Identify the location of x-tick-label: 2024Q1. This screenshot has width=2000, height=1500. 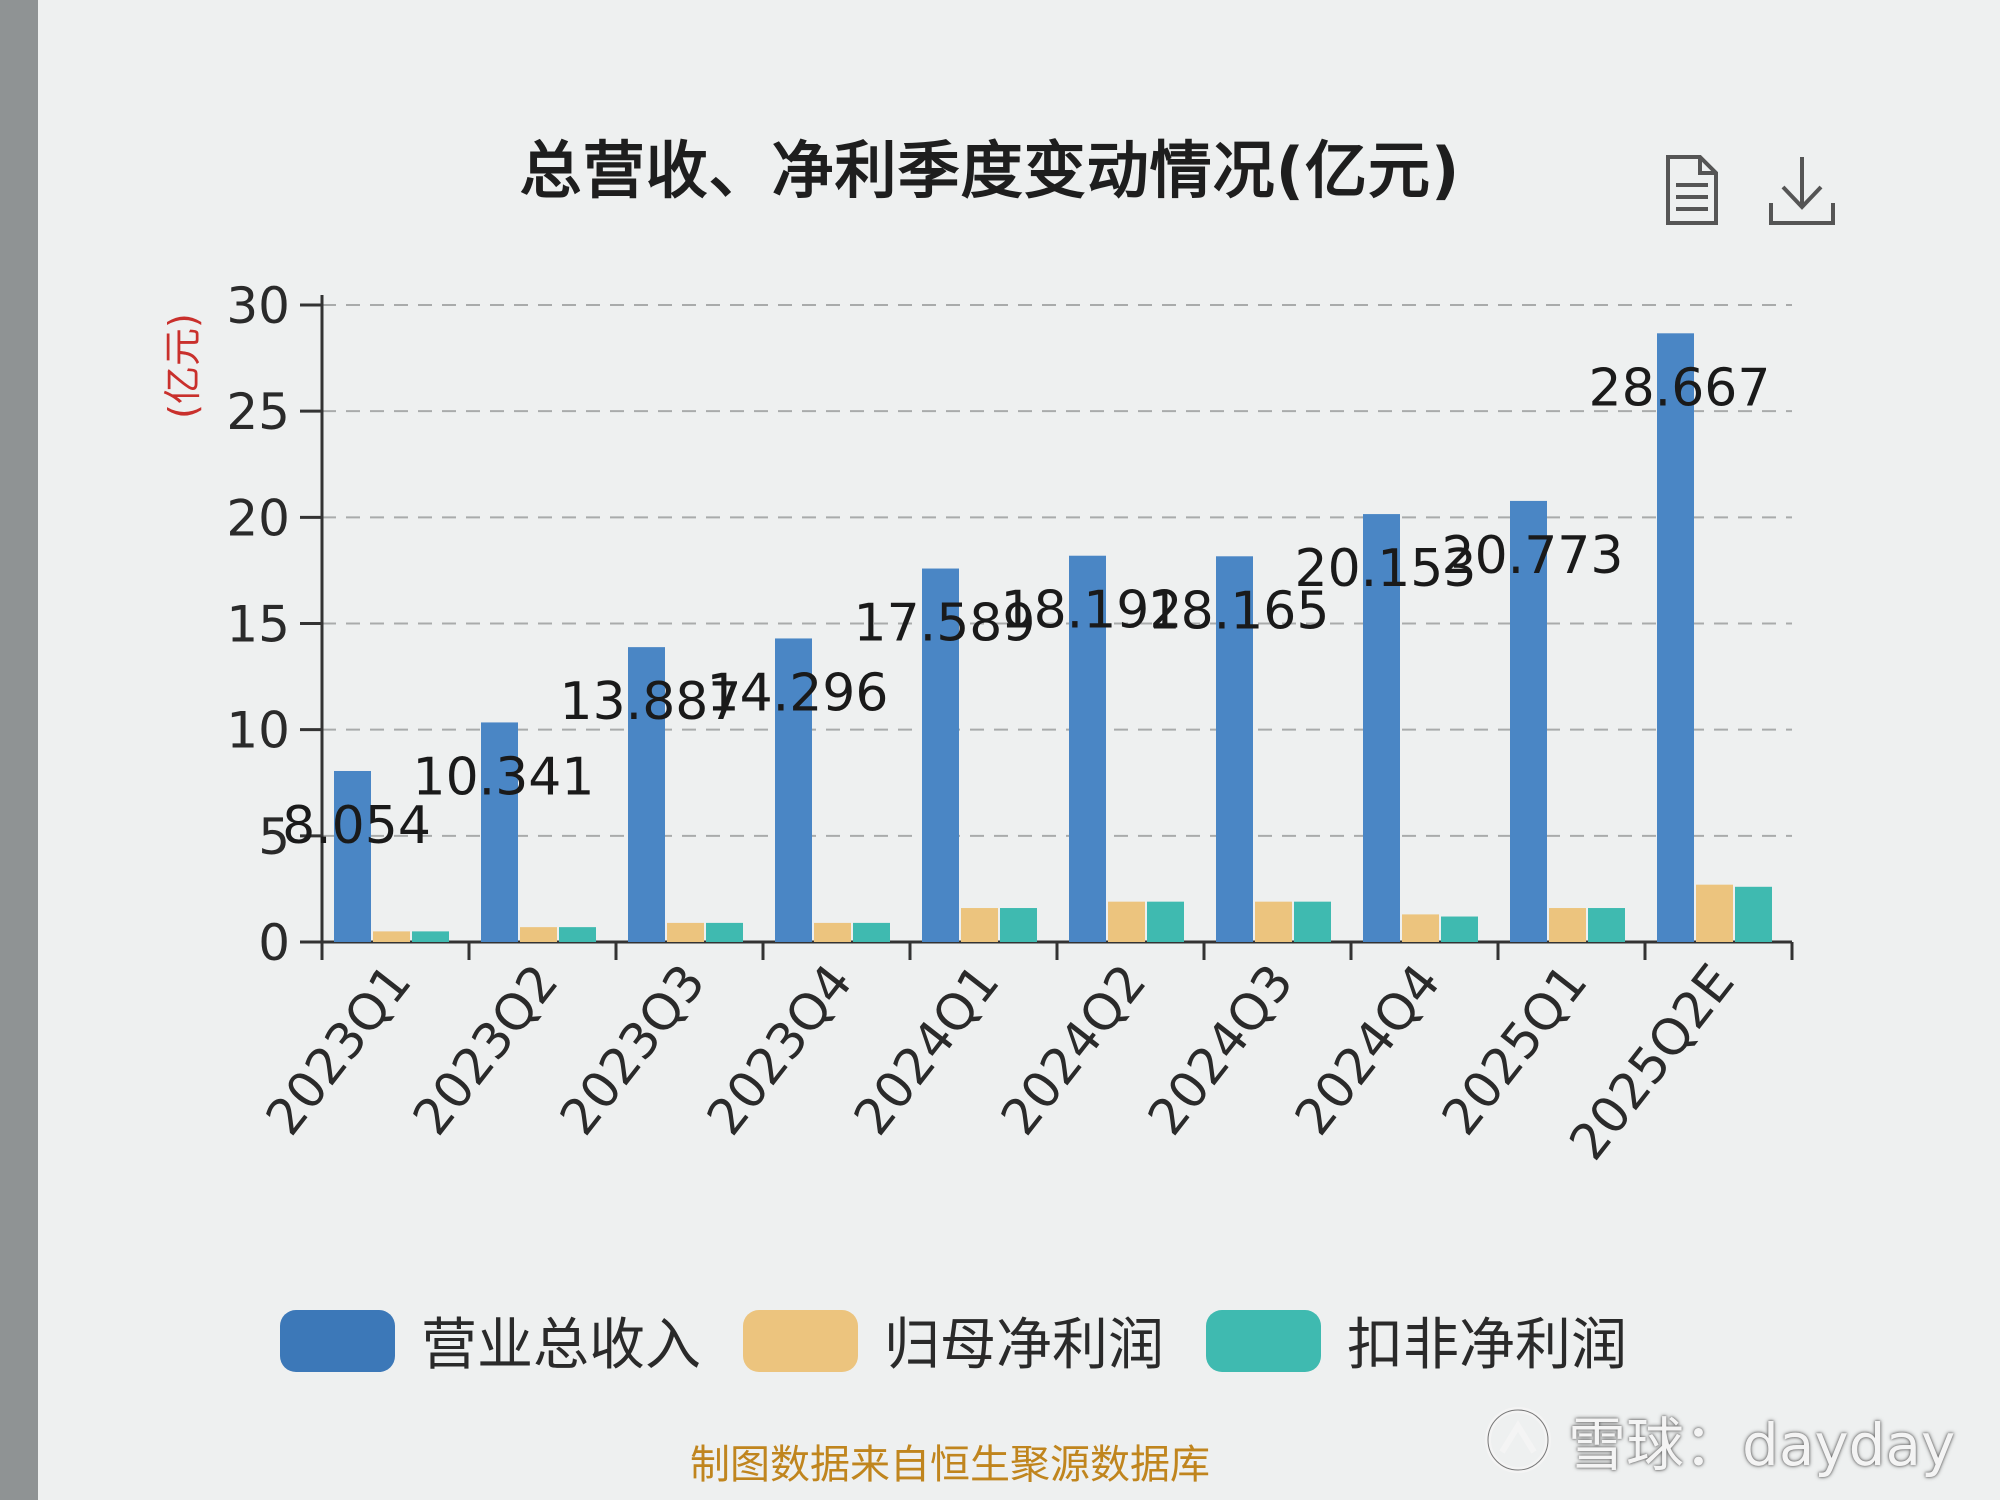
(927, 1050).